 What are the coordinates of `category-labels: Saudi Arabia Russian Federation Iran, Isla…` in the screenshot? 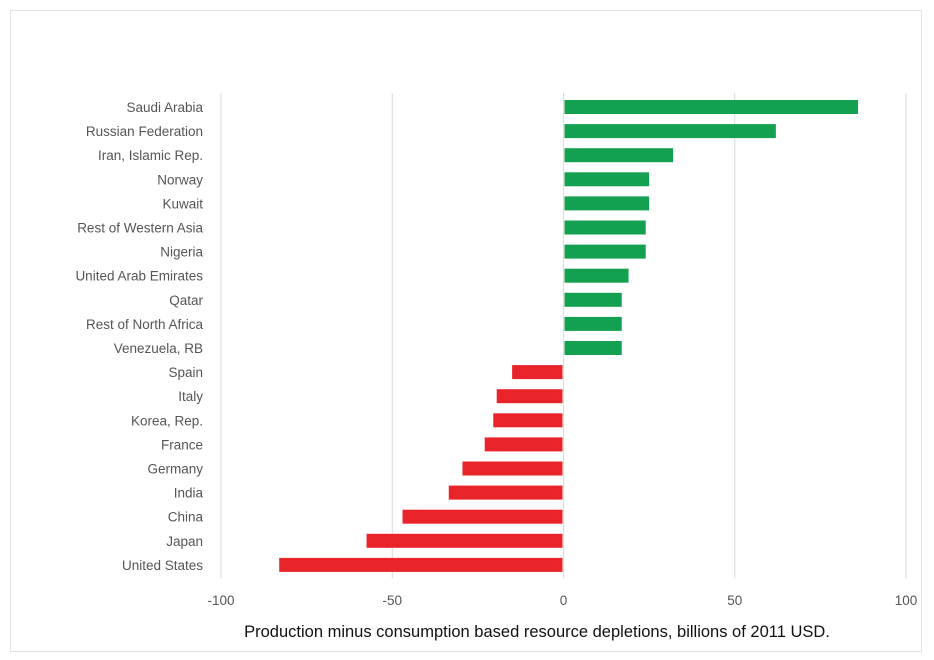 It's located at (139, 336).